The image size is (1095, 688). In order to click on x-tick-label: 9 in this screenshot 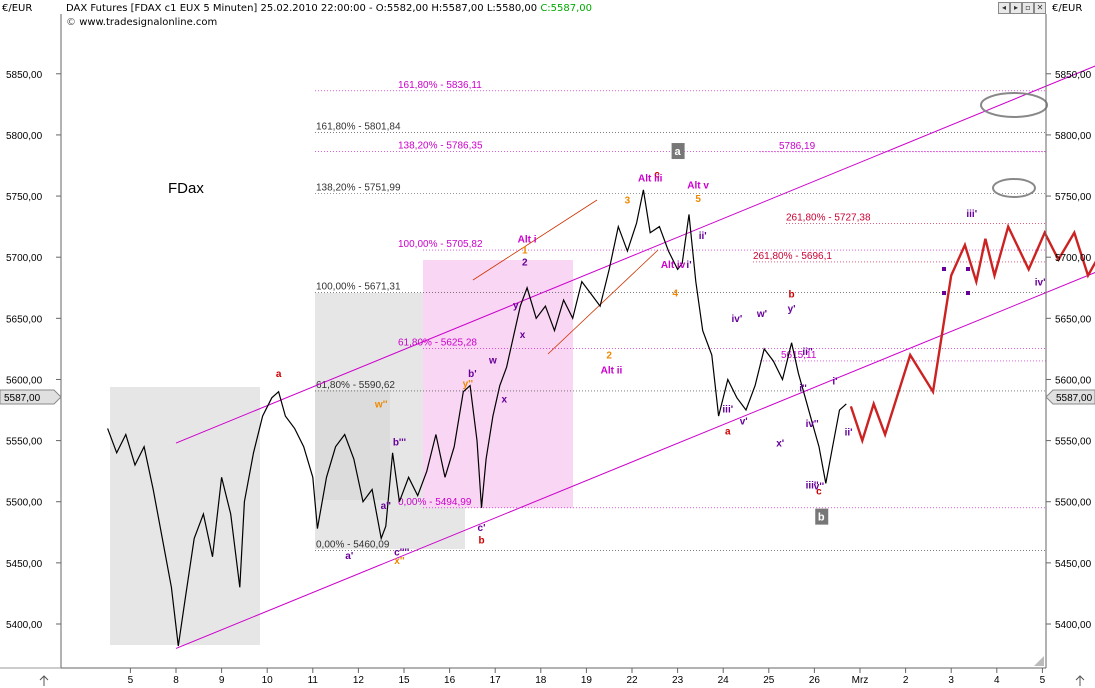, I will do `click(222, 680)`.